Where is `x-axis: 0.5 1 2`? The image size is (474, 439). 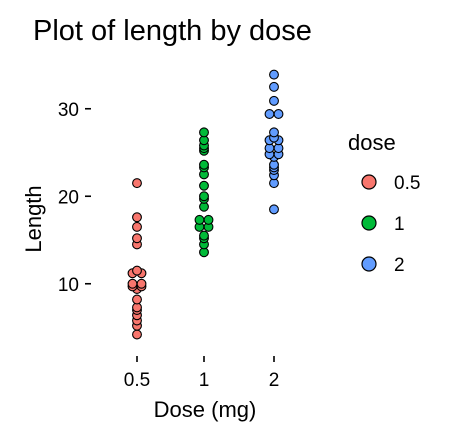 x-axis: 0.5 1 2 is located at coordinates (202, 373).